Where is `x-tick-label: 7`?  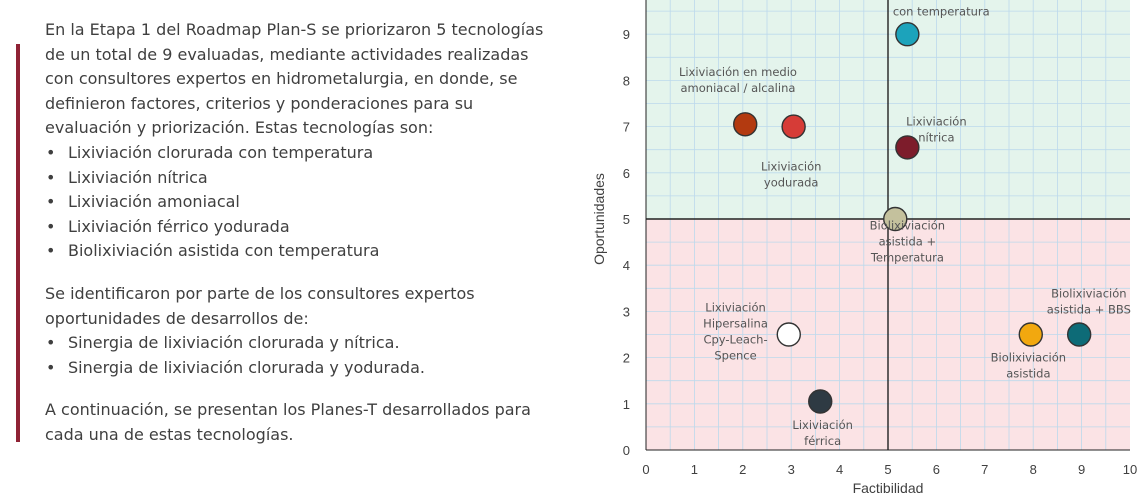 x-tick-label: 7 is located at coordinates (984, 469).